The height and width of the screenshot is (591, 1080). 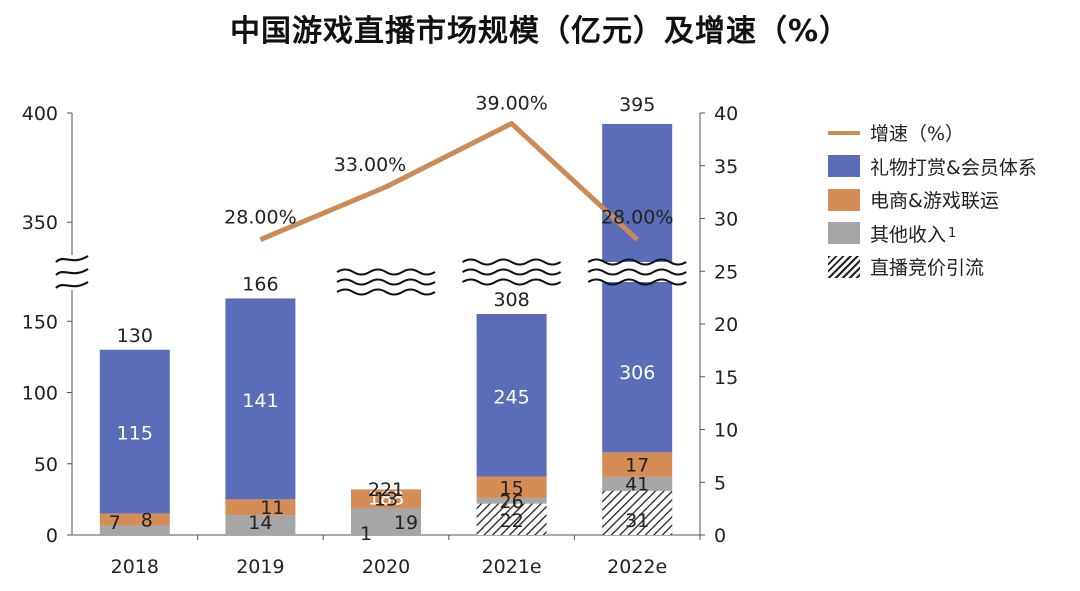 I want to click on legend-label: 直播竞价引流, so click(x=927, y=268).